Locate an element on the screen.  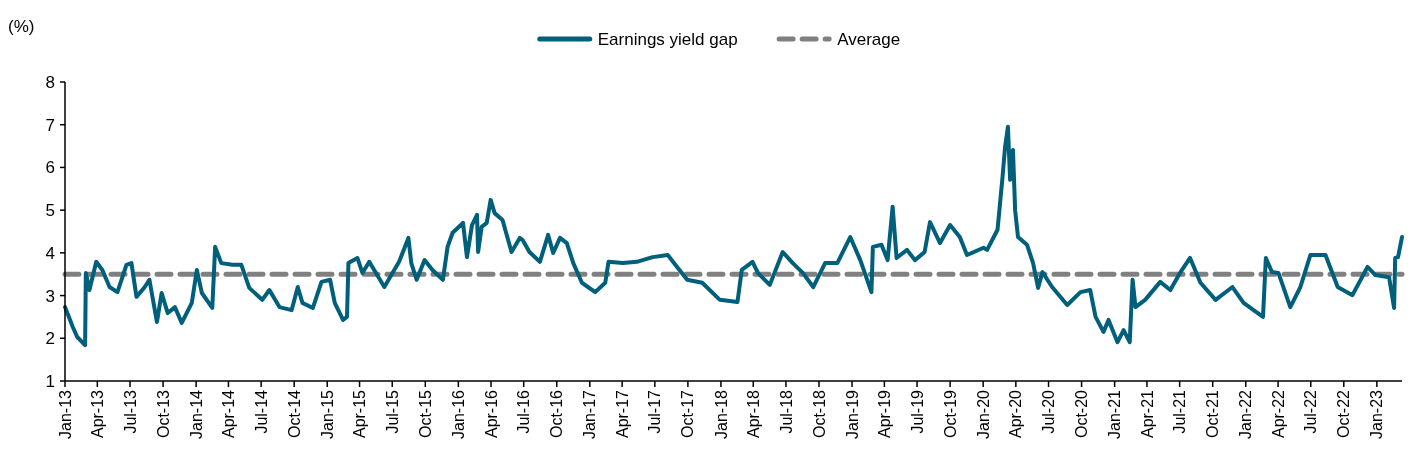
y-tick-label: 2 is located at coordinates (50, 339).